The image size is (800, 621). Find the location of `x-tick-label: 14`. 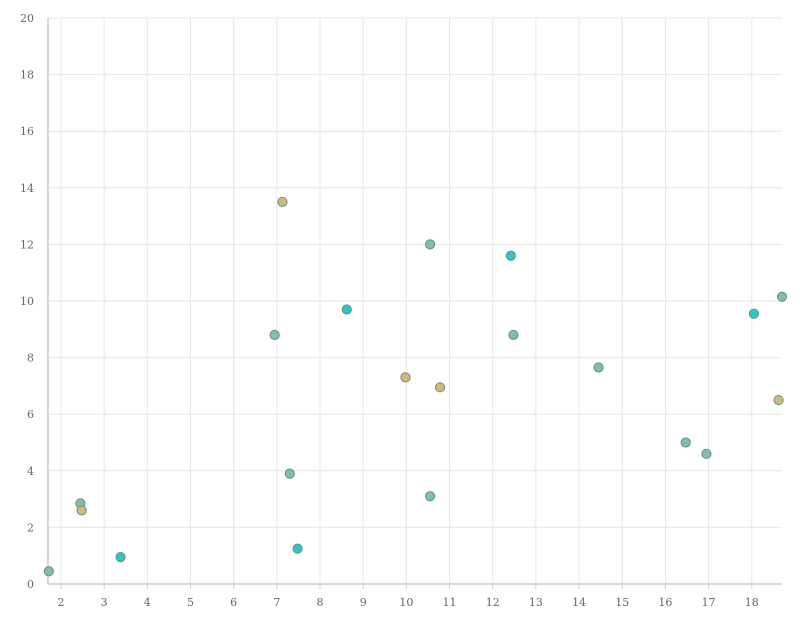

x-tick-label: 14 is located at coordinates (579, 602).